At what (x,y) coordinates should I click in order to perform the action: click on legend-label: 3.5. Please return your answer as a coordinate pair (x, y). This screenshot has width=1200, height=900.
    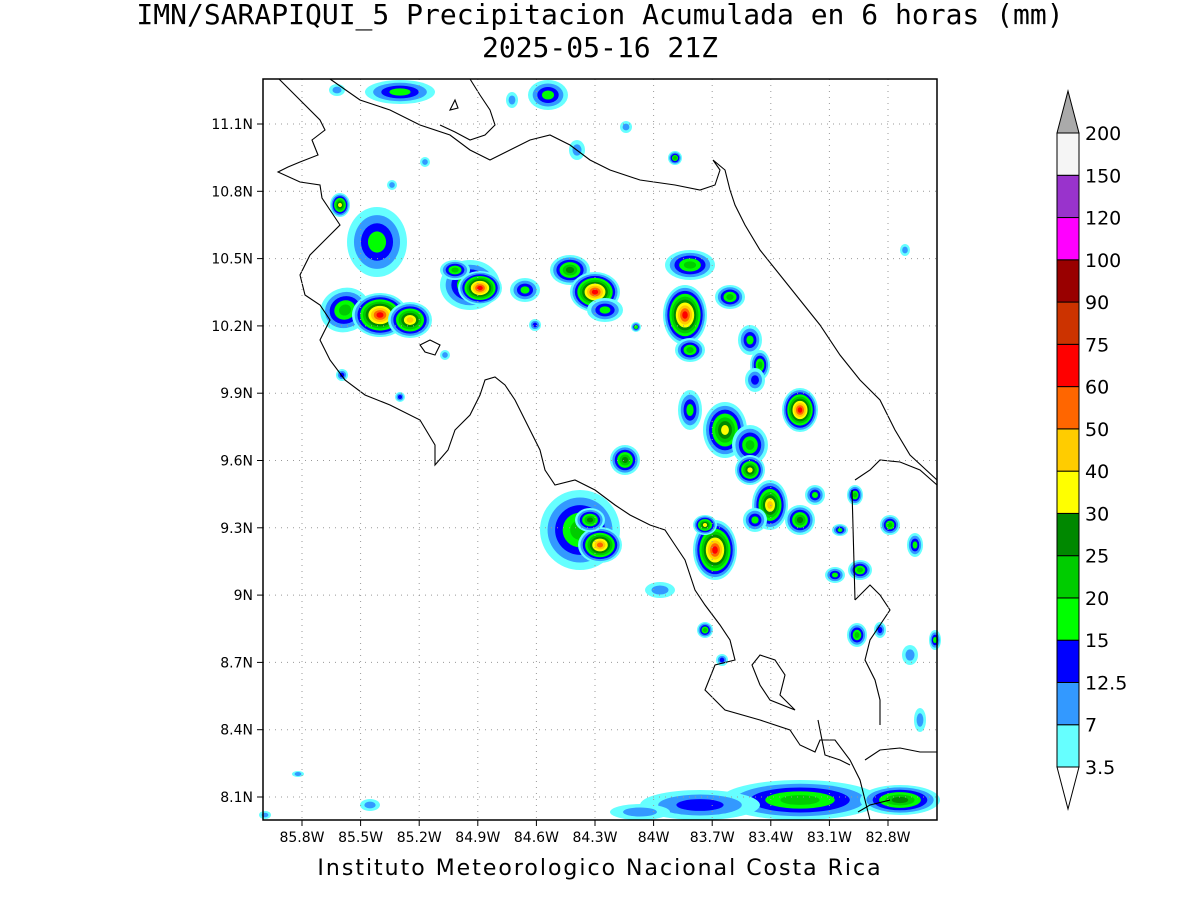
    Looking at the image, I should click on (1100, 768).